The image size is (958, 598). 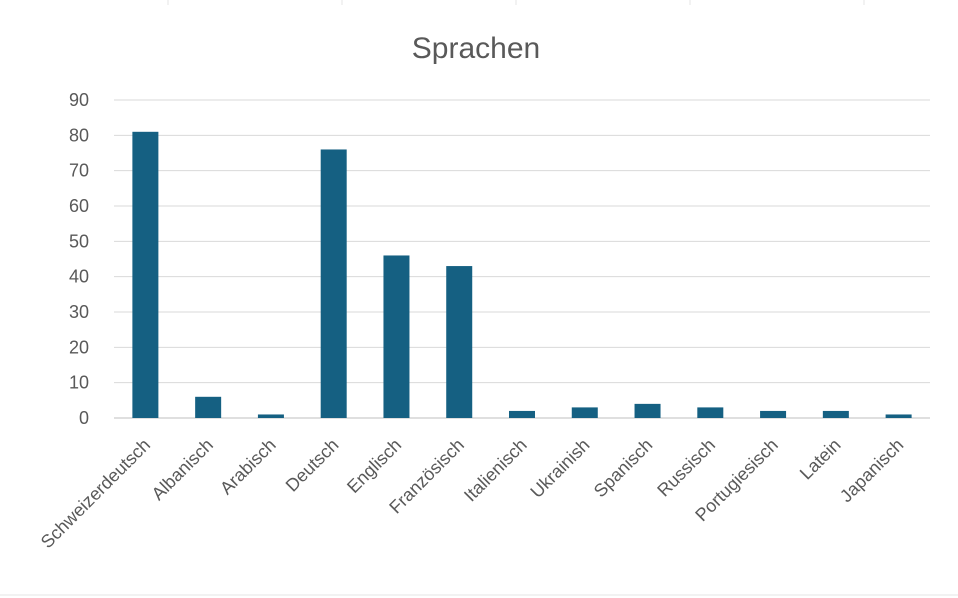 I want to click on x-tick-label: Arabisch, so click(x=248, y=467).